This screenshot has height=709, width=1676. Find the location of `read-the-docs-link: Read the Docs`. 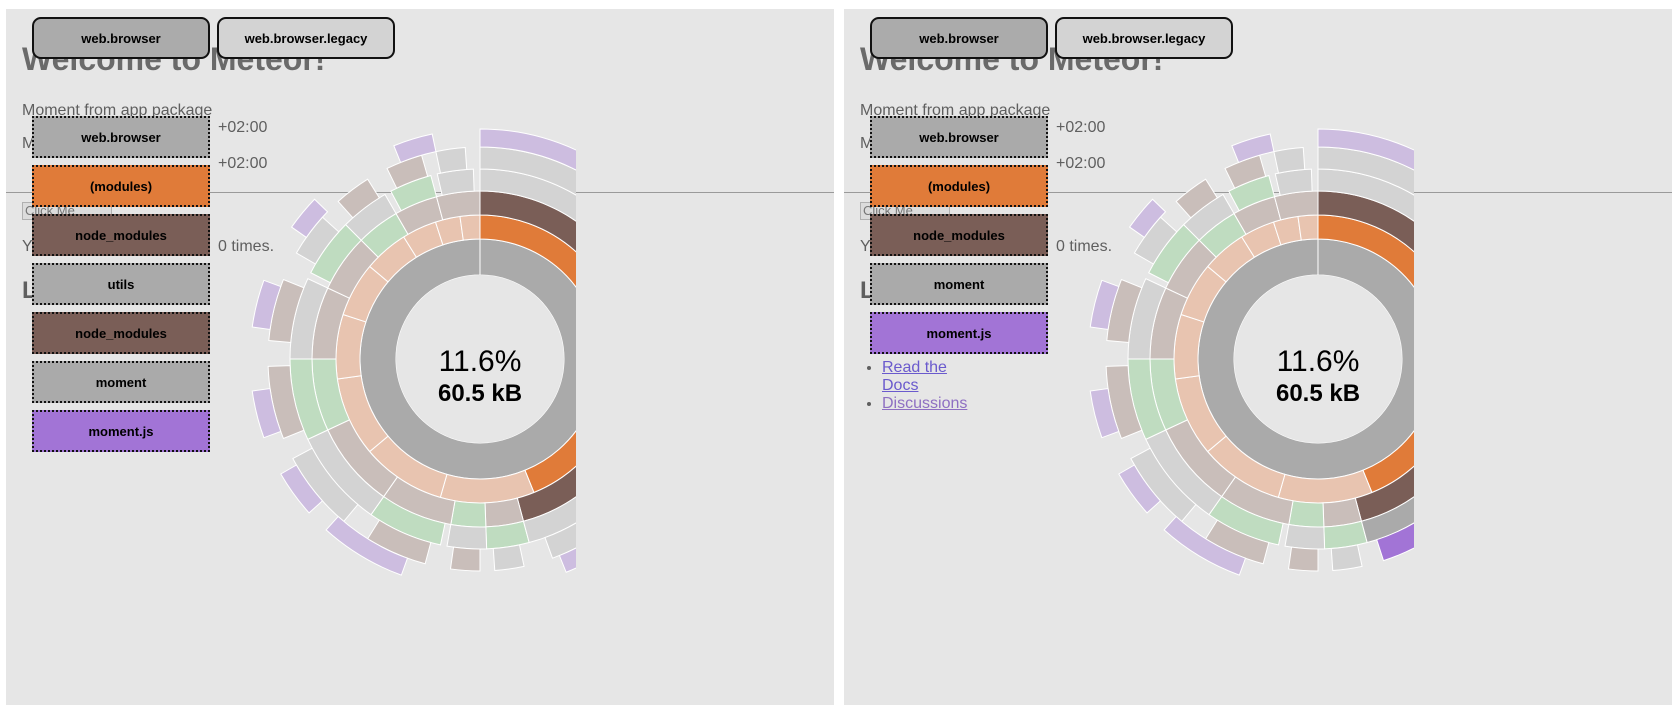

read-the-docs-link: Read the Docs is located at coordinates (914, 376).